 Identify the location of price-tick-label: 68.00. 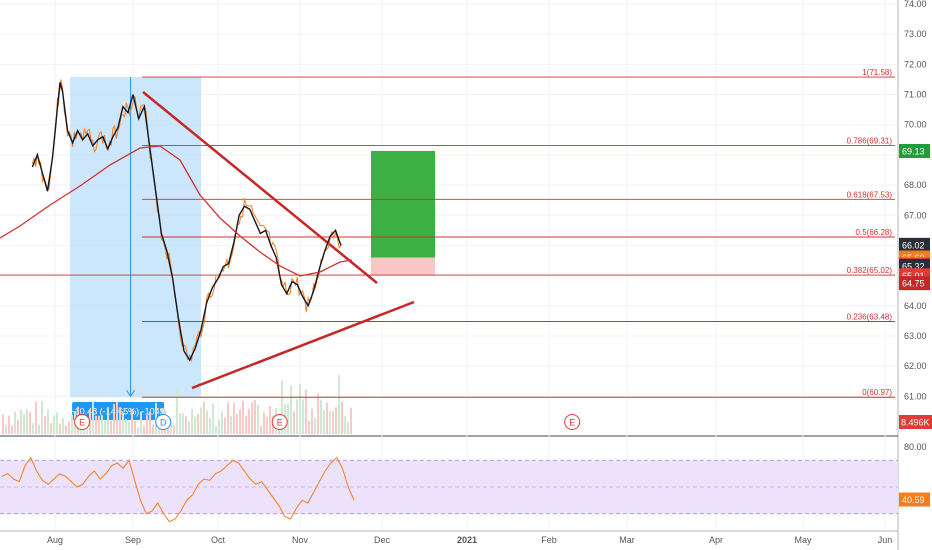
(915, 185).